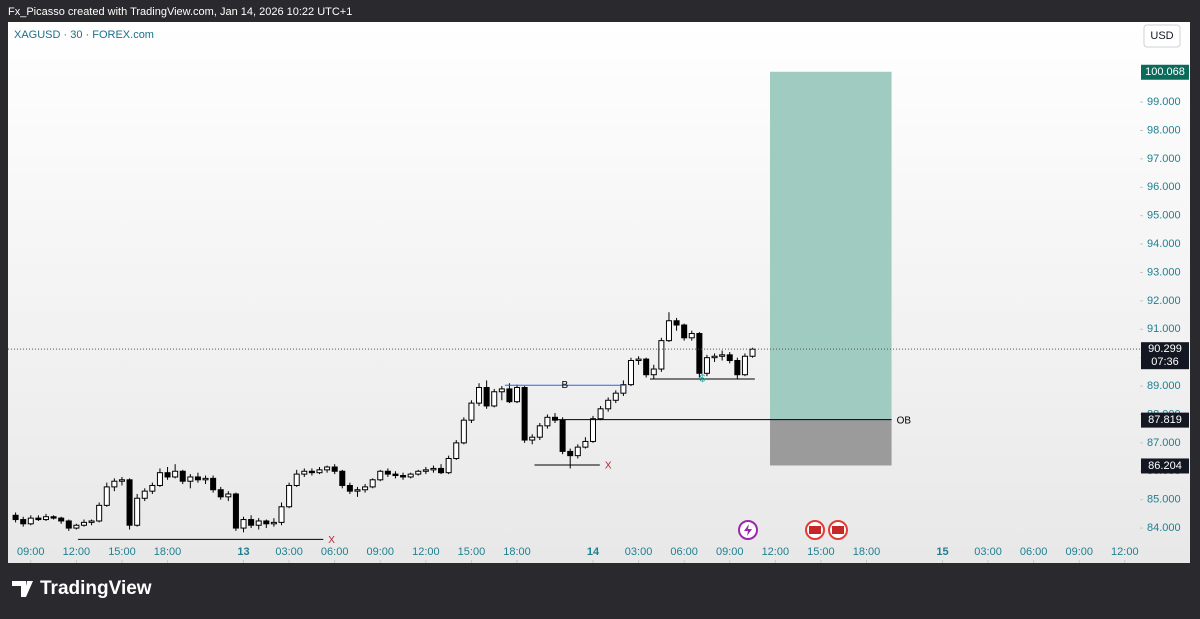 The width and height of the screenshot is (1200, 619). I want to click on footer, so click(600, 588).